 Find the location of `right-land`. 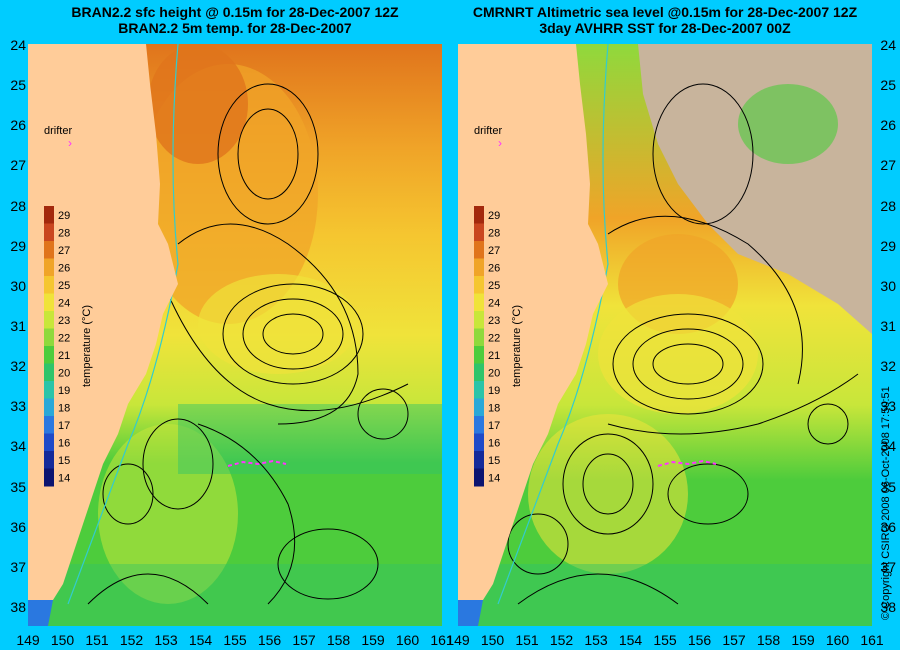

right-land is located at coordinates (533, 322).